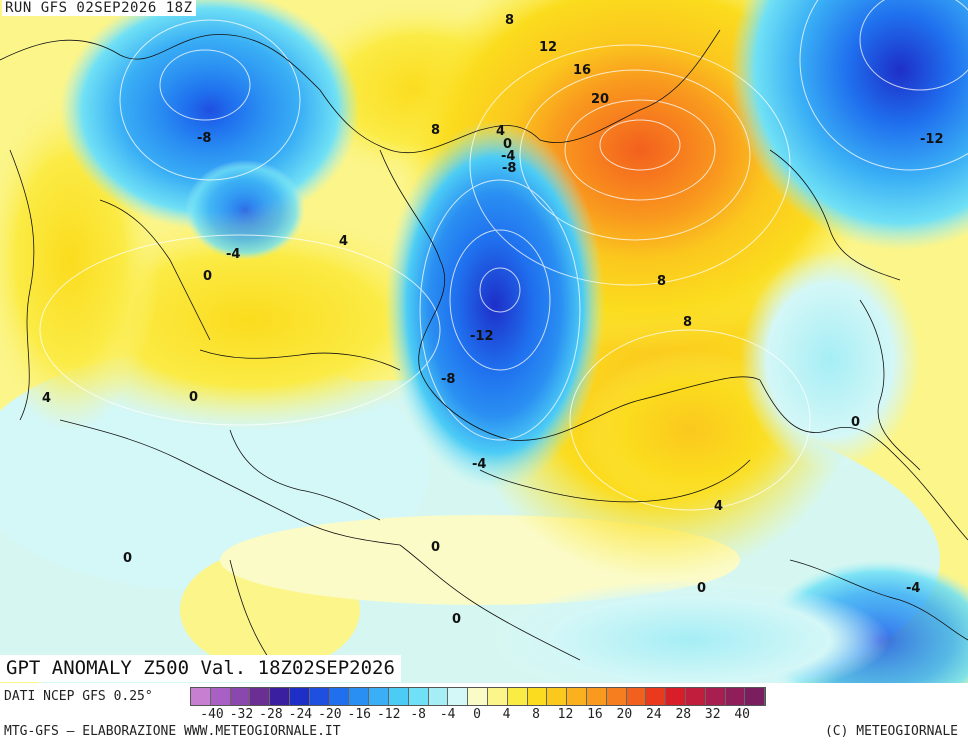  I want to click on color-scale-tick: 28, so click(683, 714).